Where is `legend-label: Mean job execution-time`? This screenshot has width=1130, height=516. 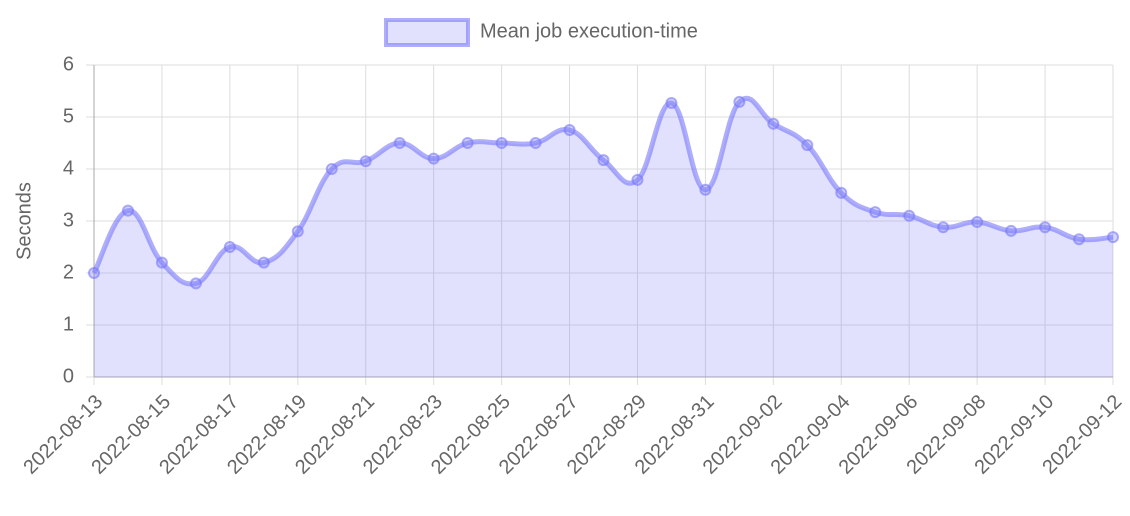 legend-label: Mean job execution-time is located at coordinates (589, 31).